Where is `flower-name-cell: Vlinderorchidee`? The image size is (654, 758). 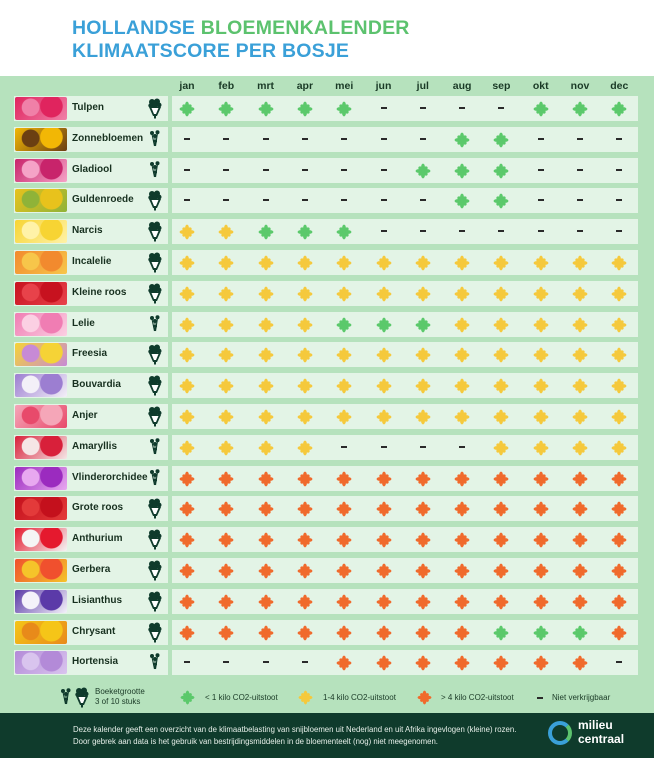 flower-name-cell: Vlinderorchidee is located at coordinates (91, 478).